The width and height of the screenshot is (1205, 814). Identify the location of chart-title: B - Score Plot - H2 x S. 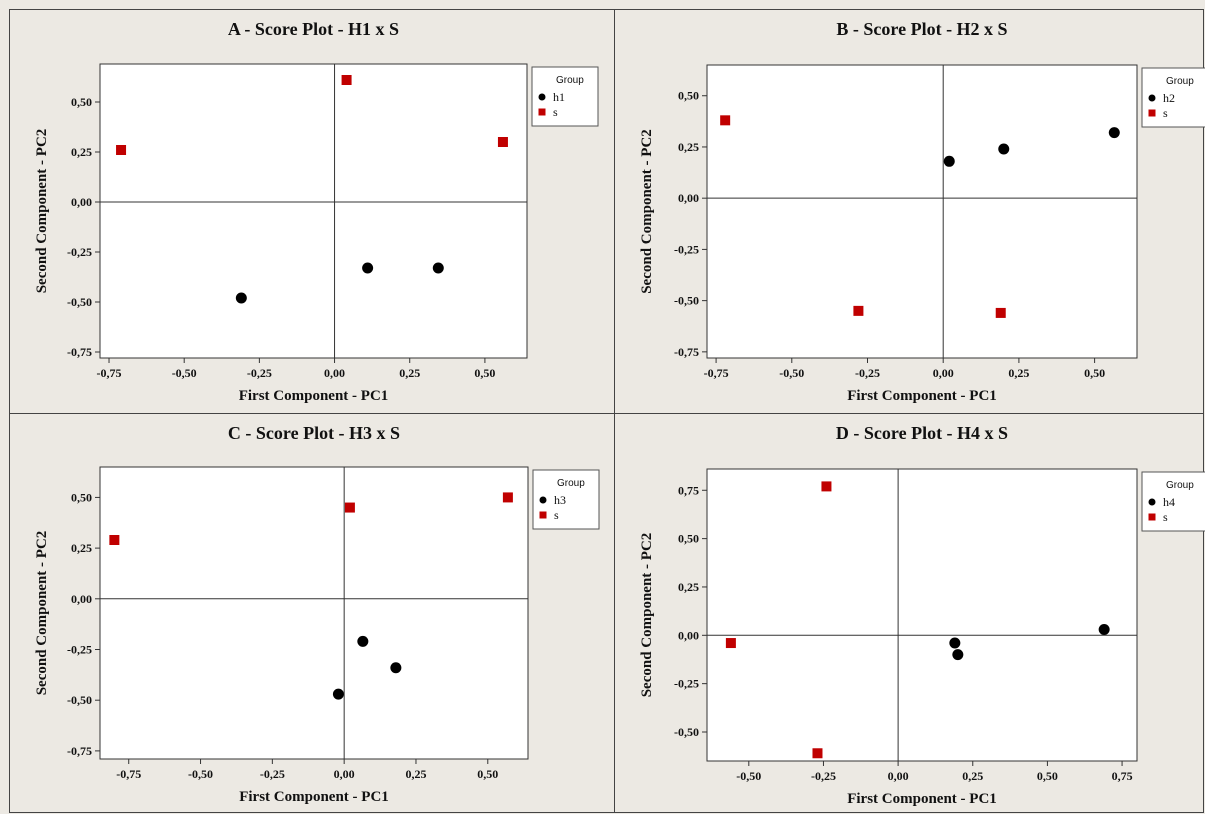
(921, 29).